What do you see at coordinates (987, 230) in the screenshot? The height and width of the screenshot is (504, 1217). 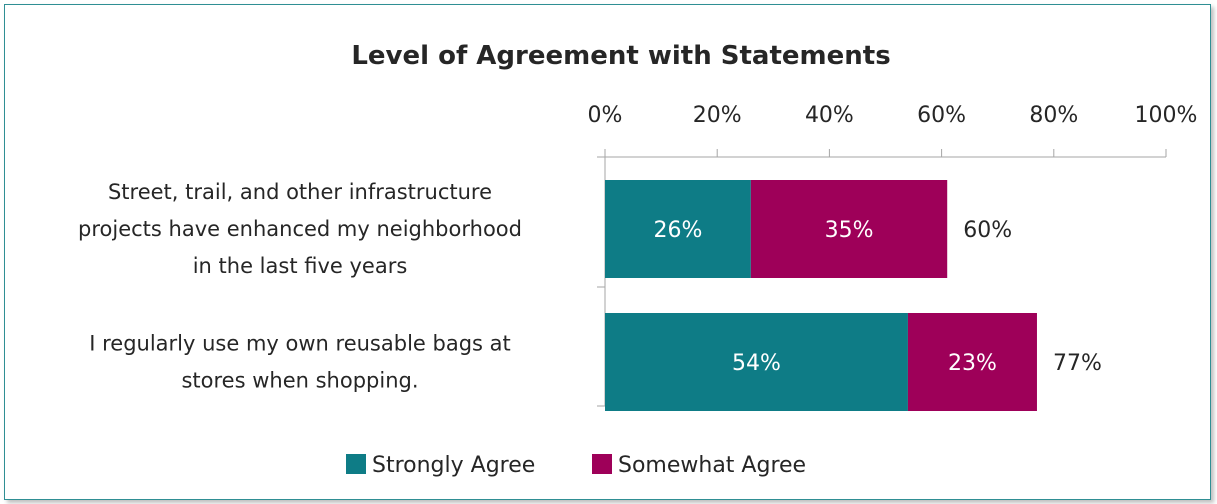 I see `bar-total-label: 60%` at bounding box center [987, 230].